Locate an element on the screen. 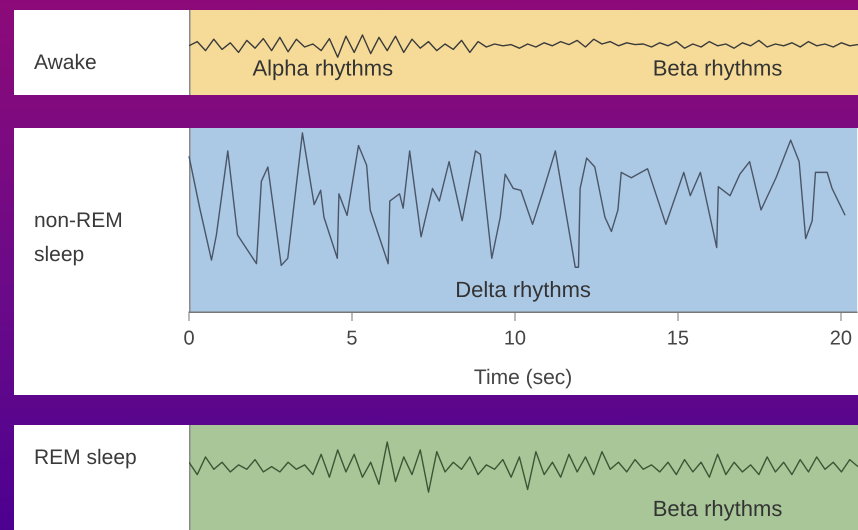  x-tick-label: 5 is located at coordinates (352, 339).